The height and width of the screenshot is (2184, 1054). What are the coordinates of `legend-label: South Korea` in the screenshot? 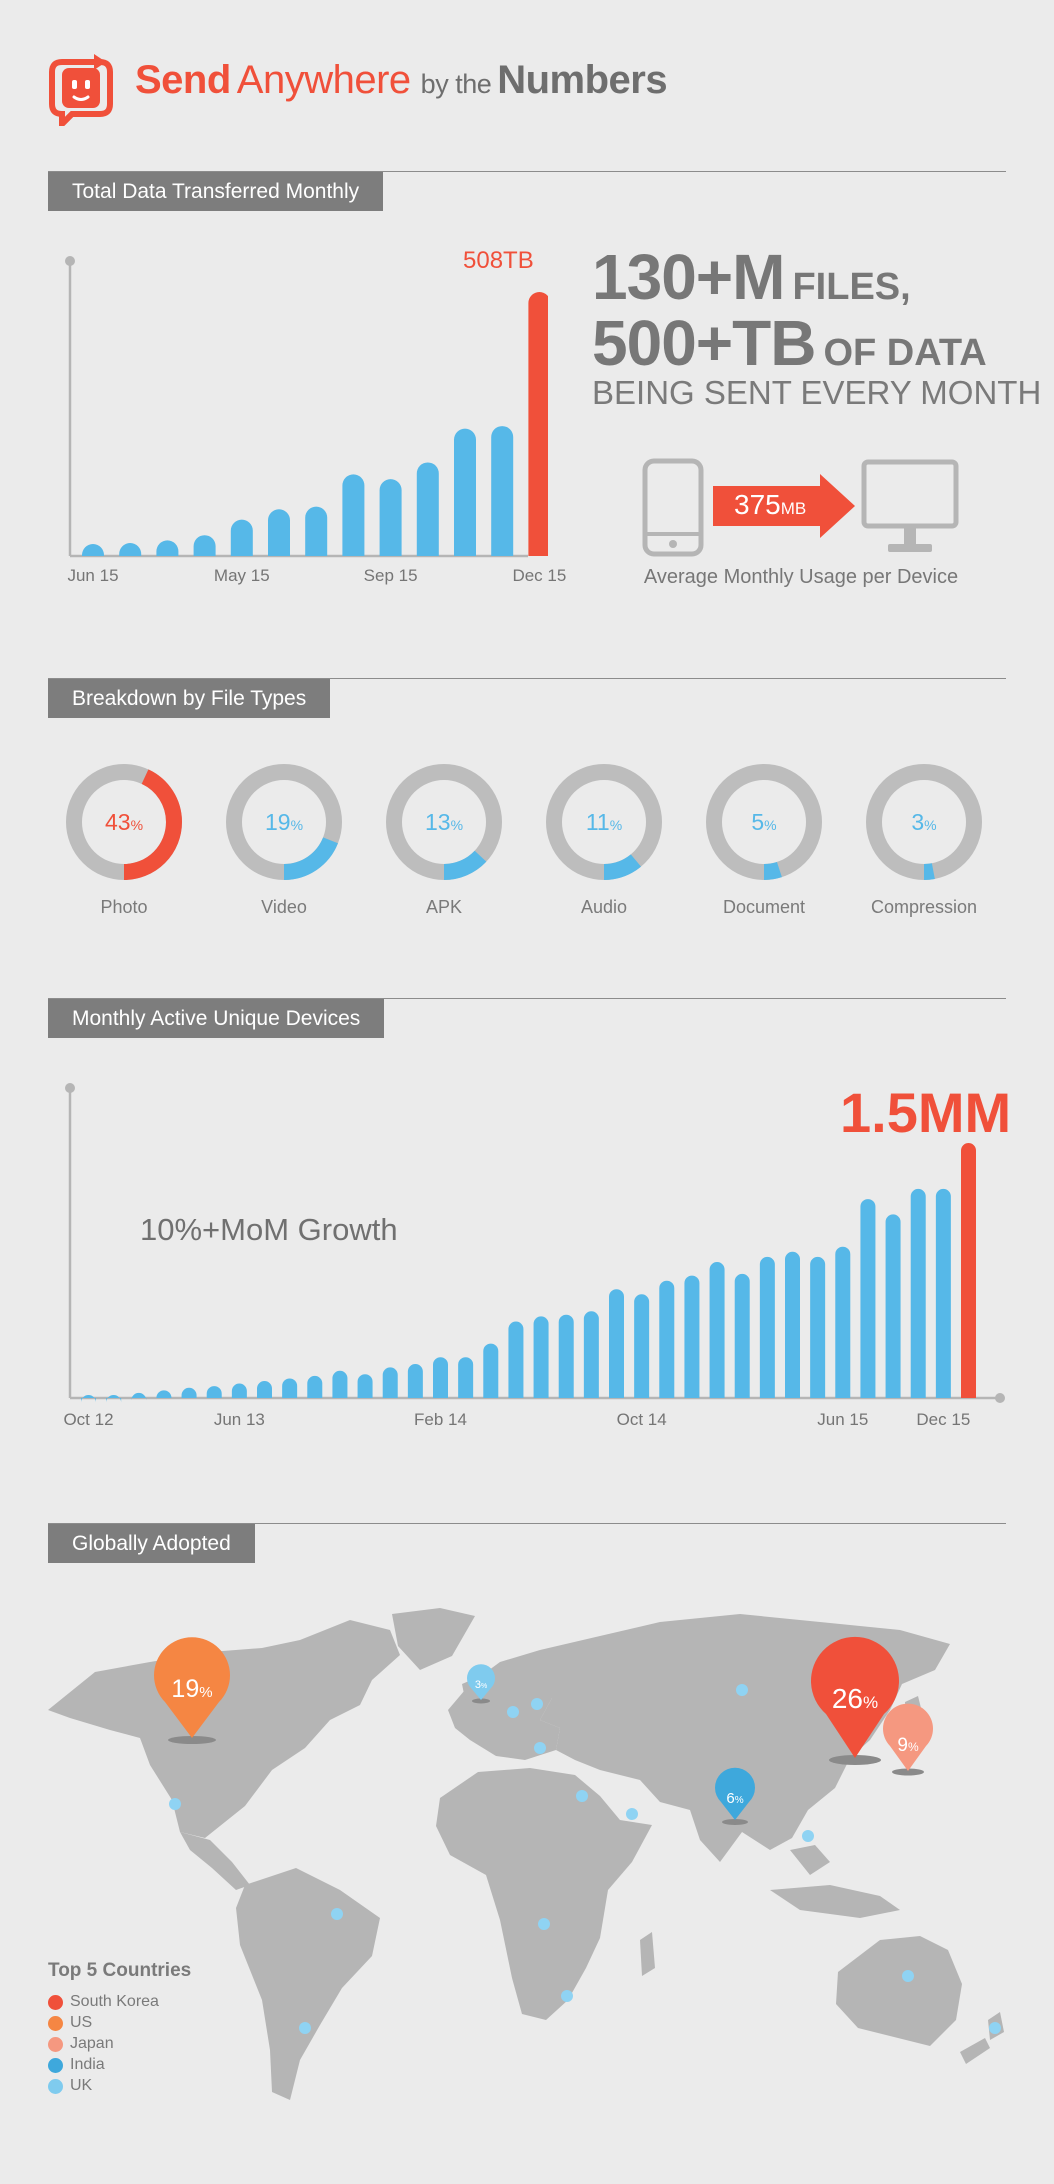 It's located at (114, 2001).